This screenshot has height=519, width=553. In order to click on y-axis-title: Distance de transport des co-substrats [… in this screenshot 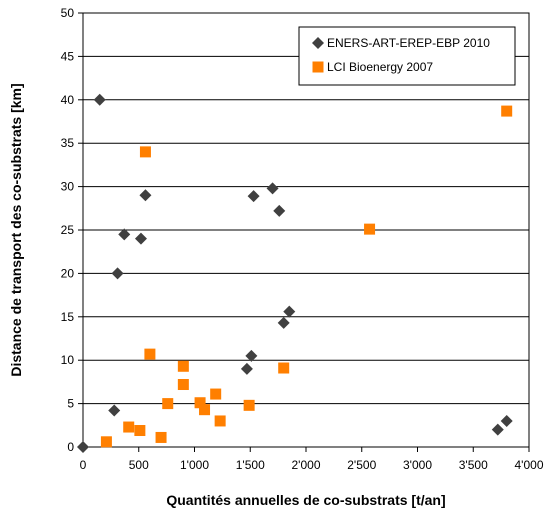, I will do `click(16, 229)`.